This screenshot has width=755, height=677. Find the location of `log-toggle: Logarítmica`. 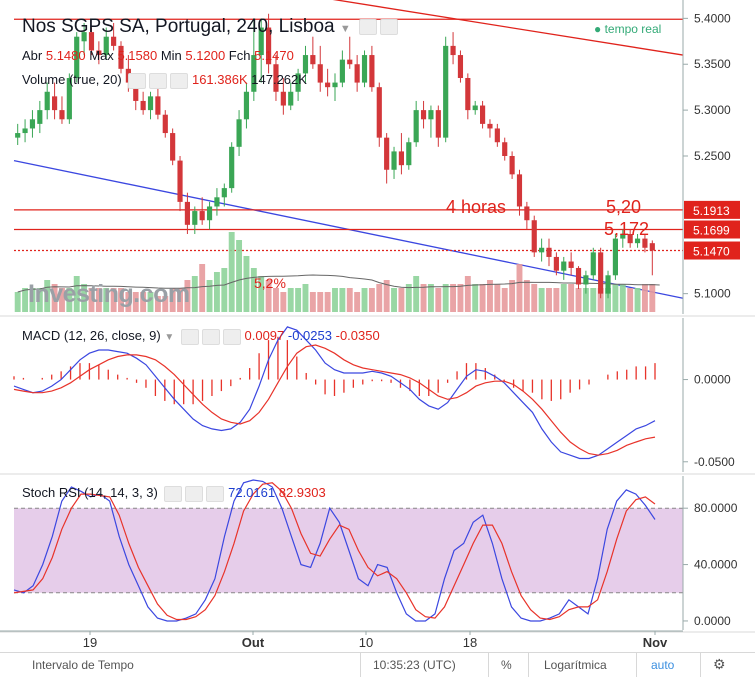

log-toggle: Logarítmica is located at coordinates (575, 665).